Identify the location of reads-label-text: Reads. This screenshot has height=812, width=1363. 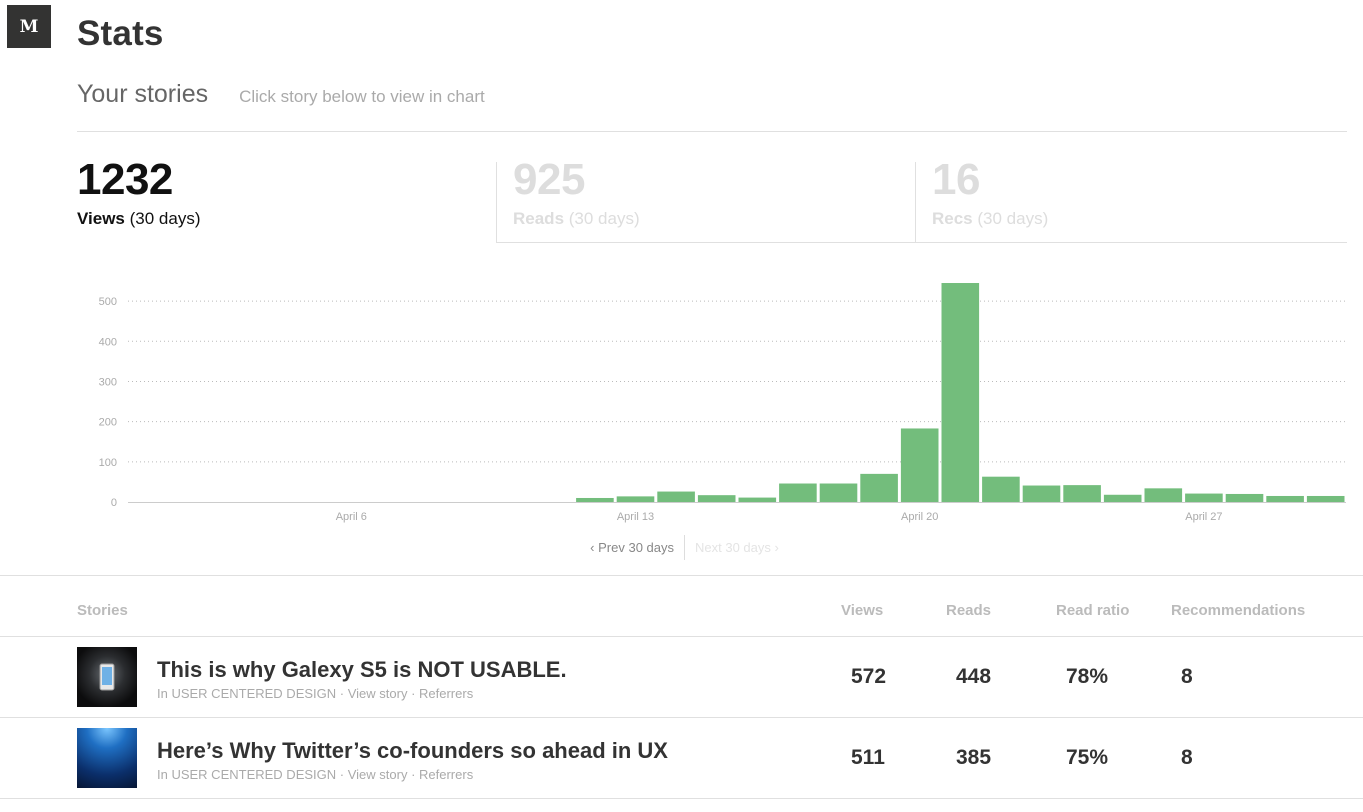
(539, 218).